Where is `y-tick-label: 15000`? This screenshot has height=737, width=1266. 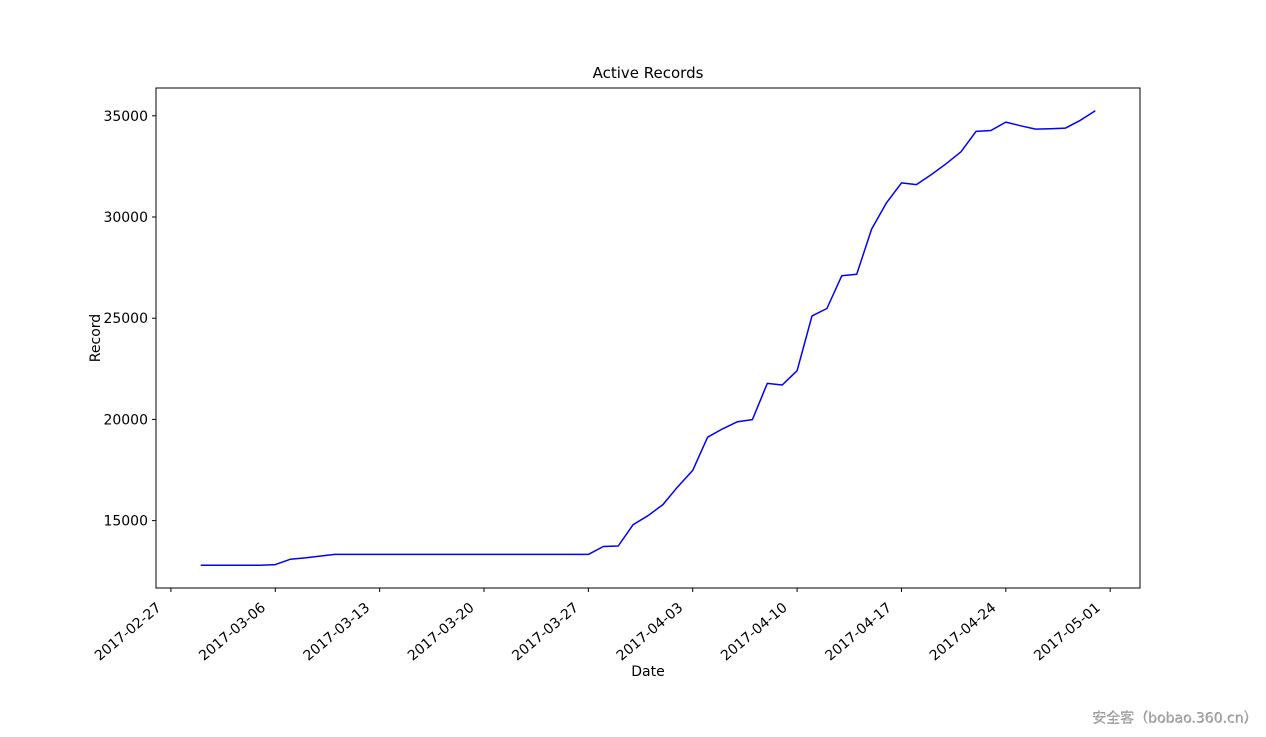 y-tick-label: 15000 is located at coordinates (125, 522).